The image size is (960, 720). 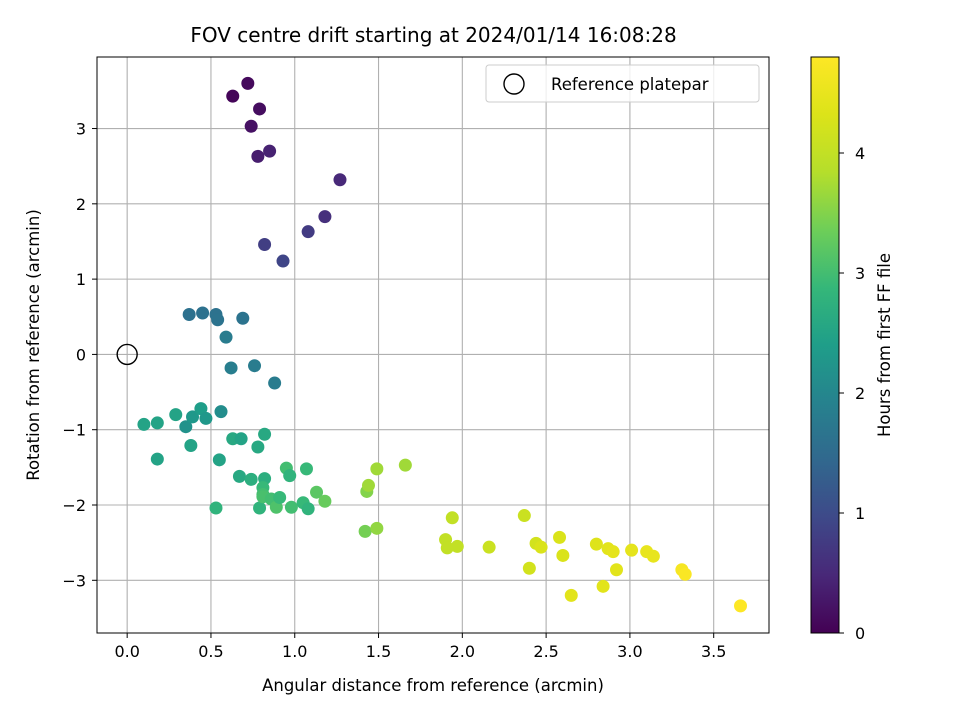 What do you see at coordinates (81, 279) in the screenshot?
I see `y-tick-label: 1` at bounding box center [81, 279].